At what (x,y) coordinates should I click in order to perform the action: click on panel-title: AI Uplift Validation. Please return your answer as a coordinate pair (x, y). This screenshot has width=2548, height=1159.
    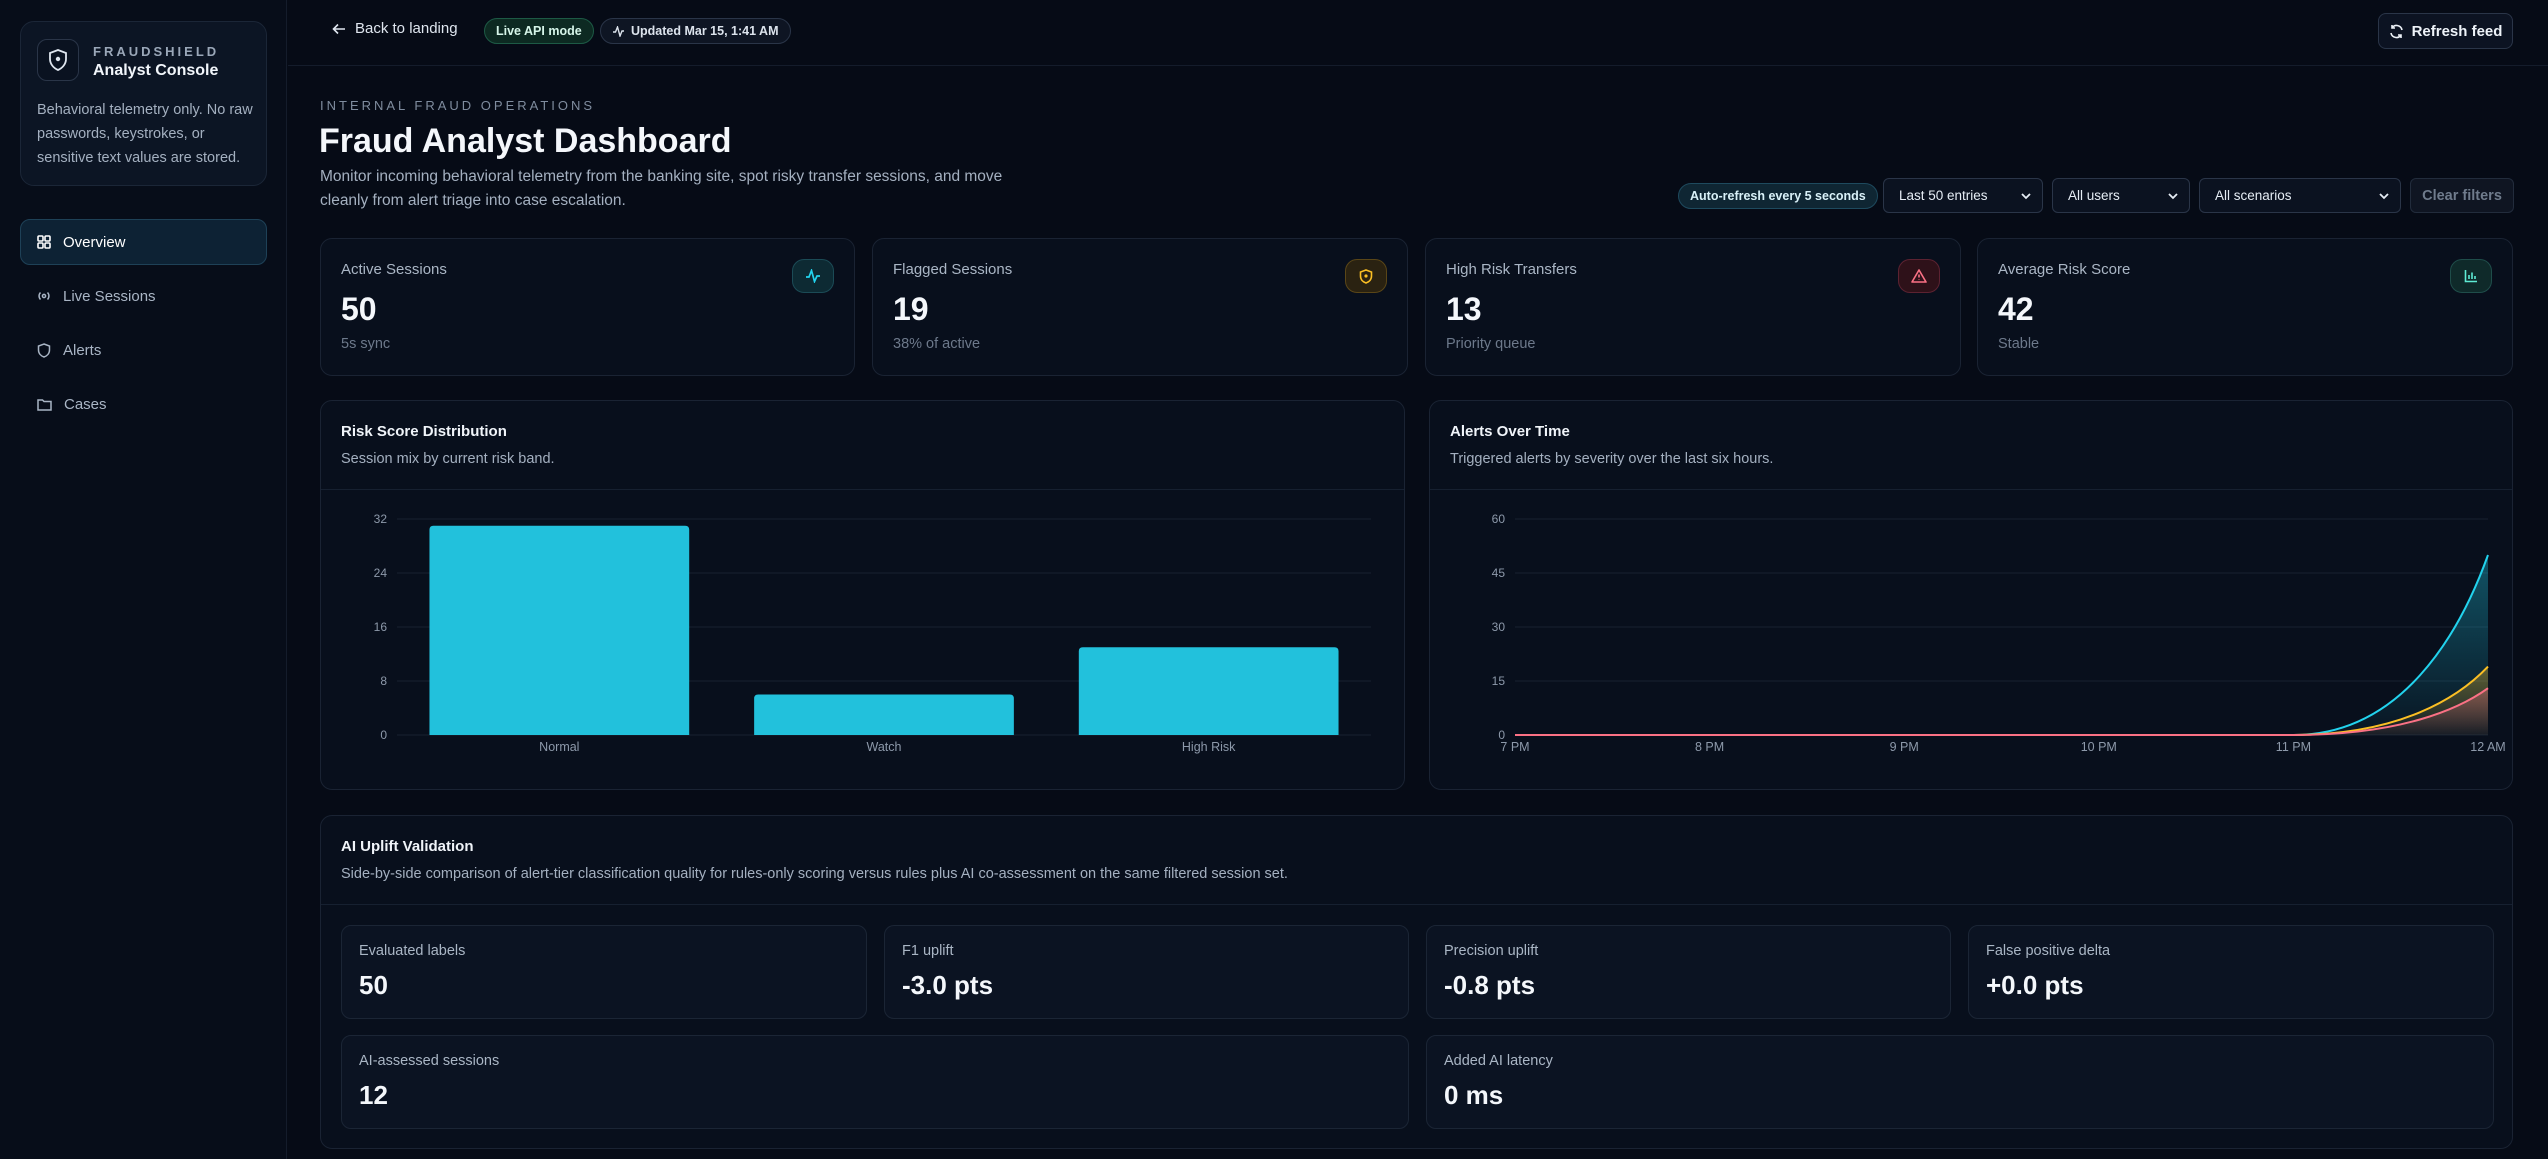
    Looking at the image, I should click on (407, 846).